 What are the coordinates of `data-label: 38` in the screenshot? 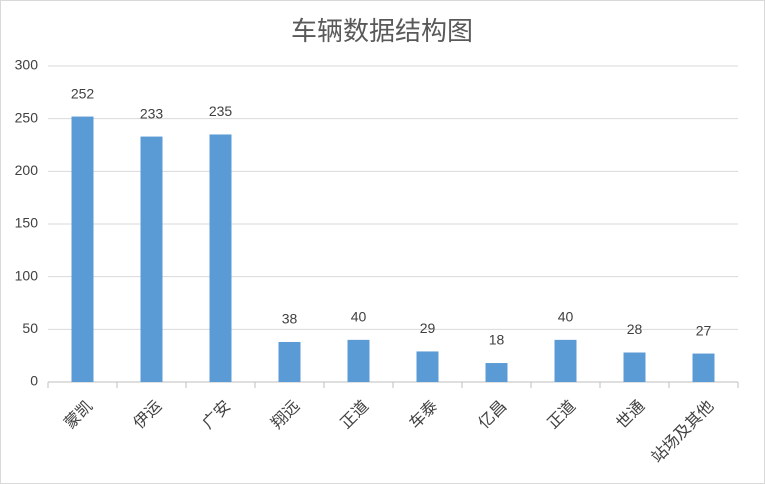 It's located at (290, 319).